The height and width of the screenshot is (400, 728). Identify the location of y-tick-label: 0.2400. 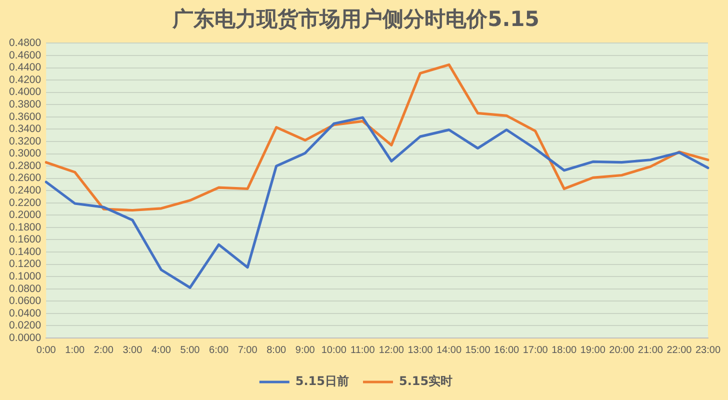
(25, 190).